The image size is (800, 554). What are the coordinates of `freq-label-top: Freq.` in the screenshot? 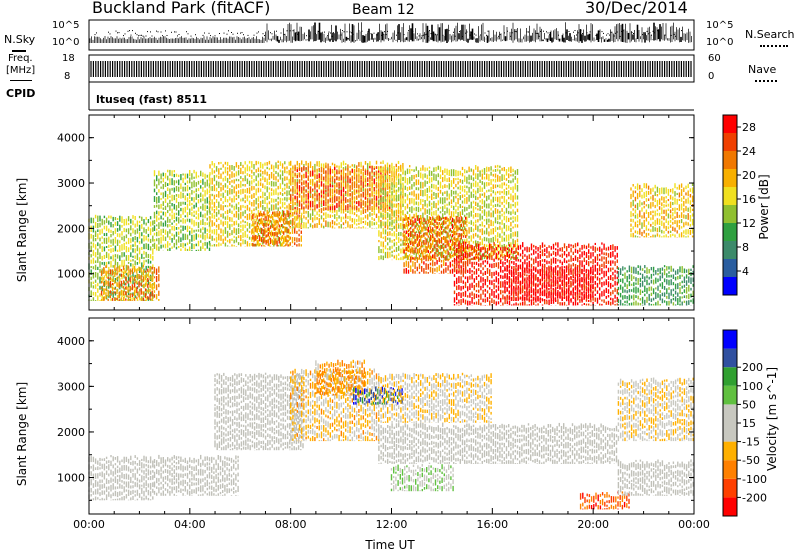 It's located at (20, 58).